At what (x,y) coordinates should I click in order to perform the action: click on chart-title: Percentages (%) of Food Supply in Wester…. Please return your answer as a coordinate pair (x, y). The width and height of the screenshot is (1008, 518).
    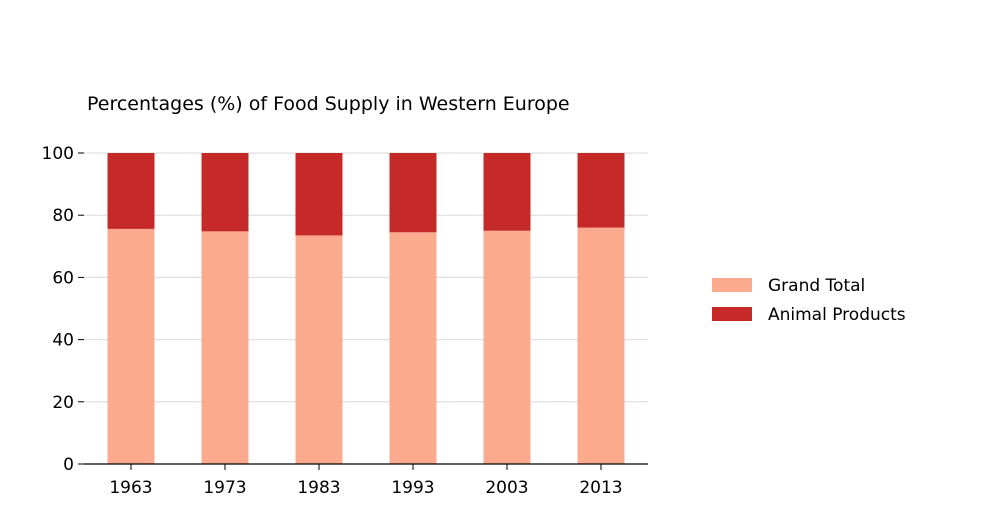
    Looking at the image, I should click on (328, 104).